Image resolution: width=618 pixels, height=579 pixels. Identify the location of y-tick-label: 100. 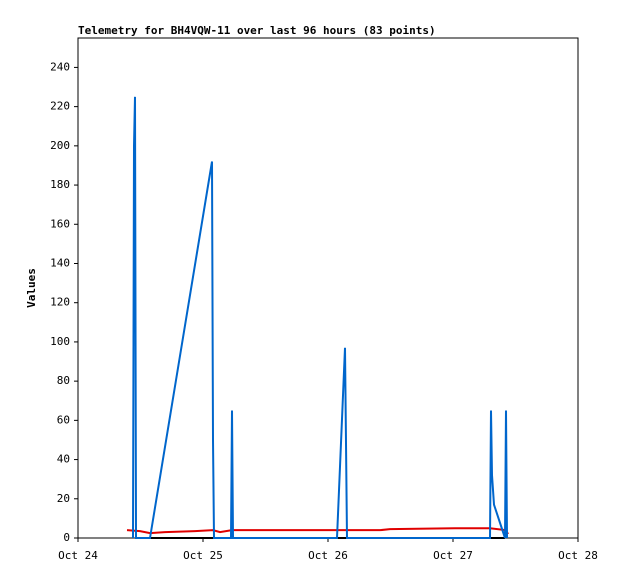
(60, 341).